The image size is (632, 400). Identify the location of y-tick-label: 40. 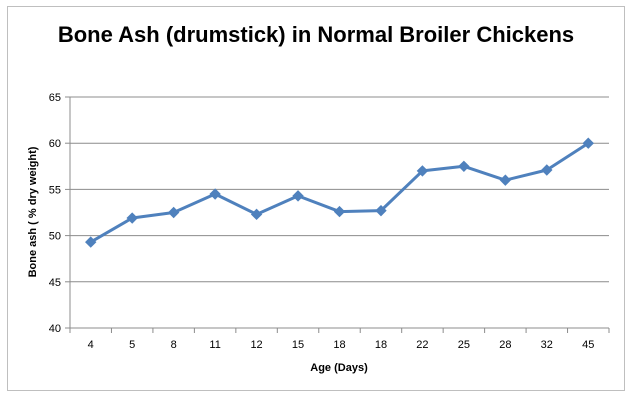
(55, 329).